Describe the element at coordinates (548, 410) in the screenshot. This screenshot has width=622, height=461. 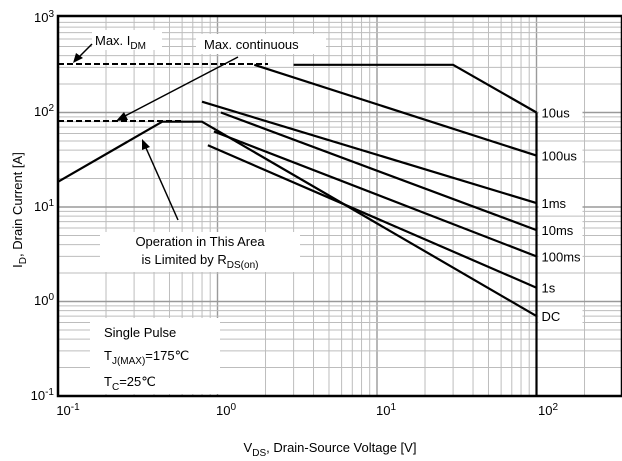
I see `x-tick-label: 10²` at that location.